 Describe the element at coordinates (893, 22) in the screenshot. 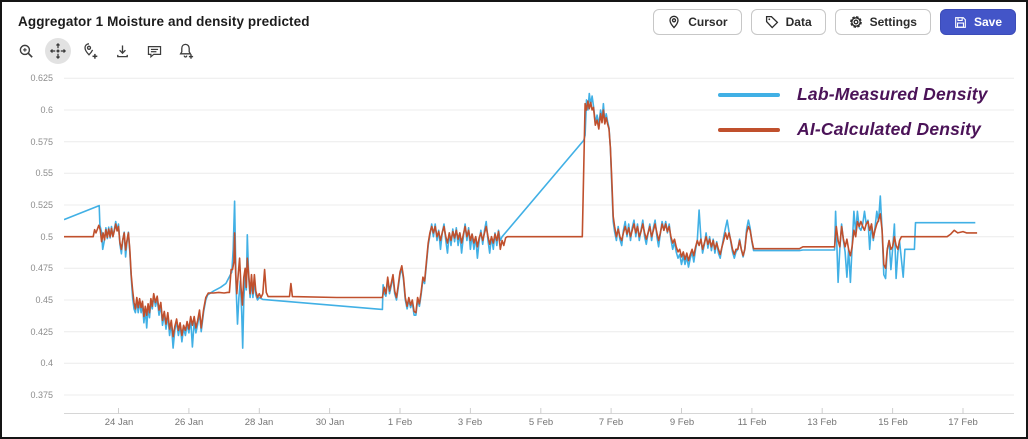

I see `settings-button-label: Settings` at that location.